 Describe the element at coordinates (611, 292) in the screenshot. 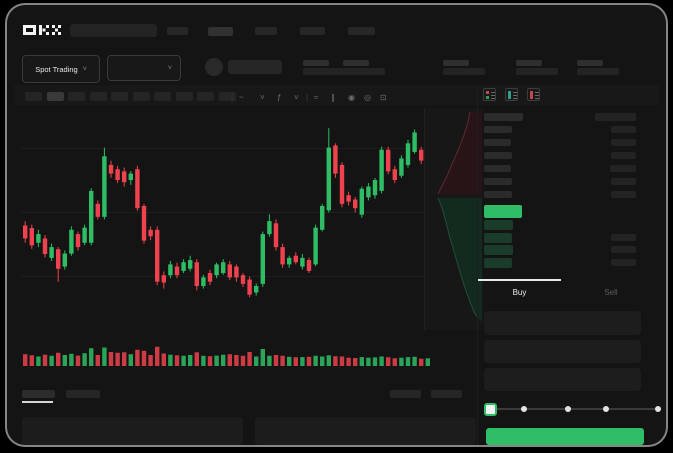

I see `tab-sell: Sell` at that location.